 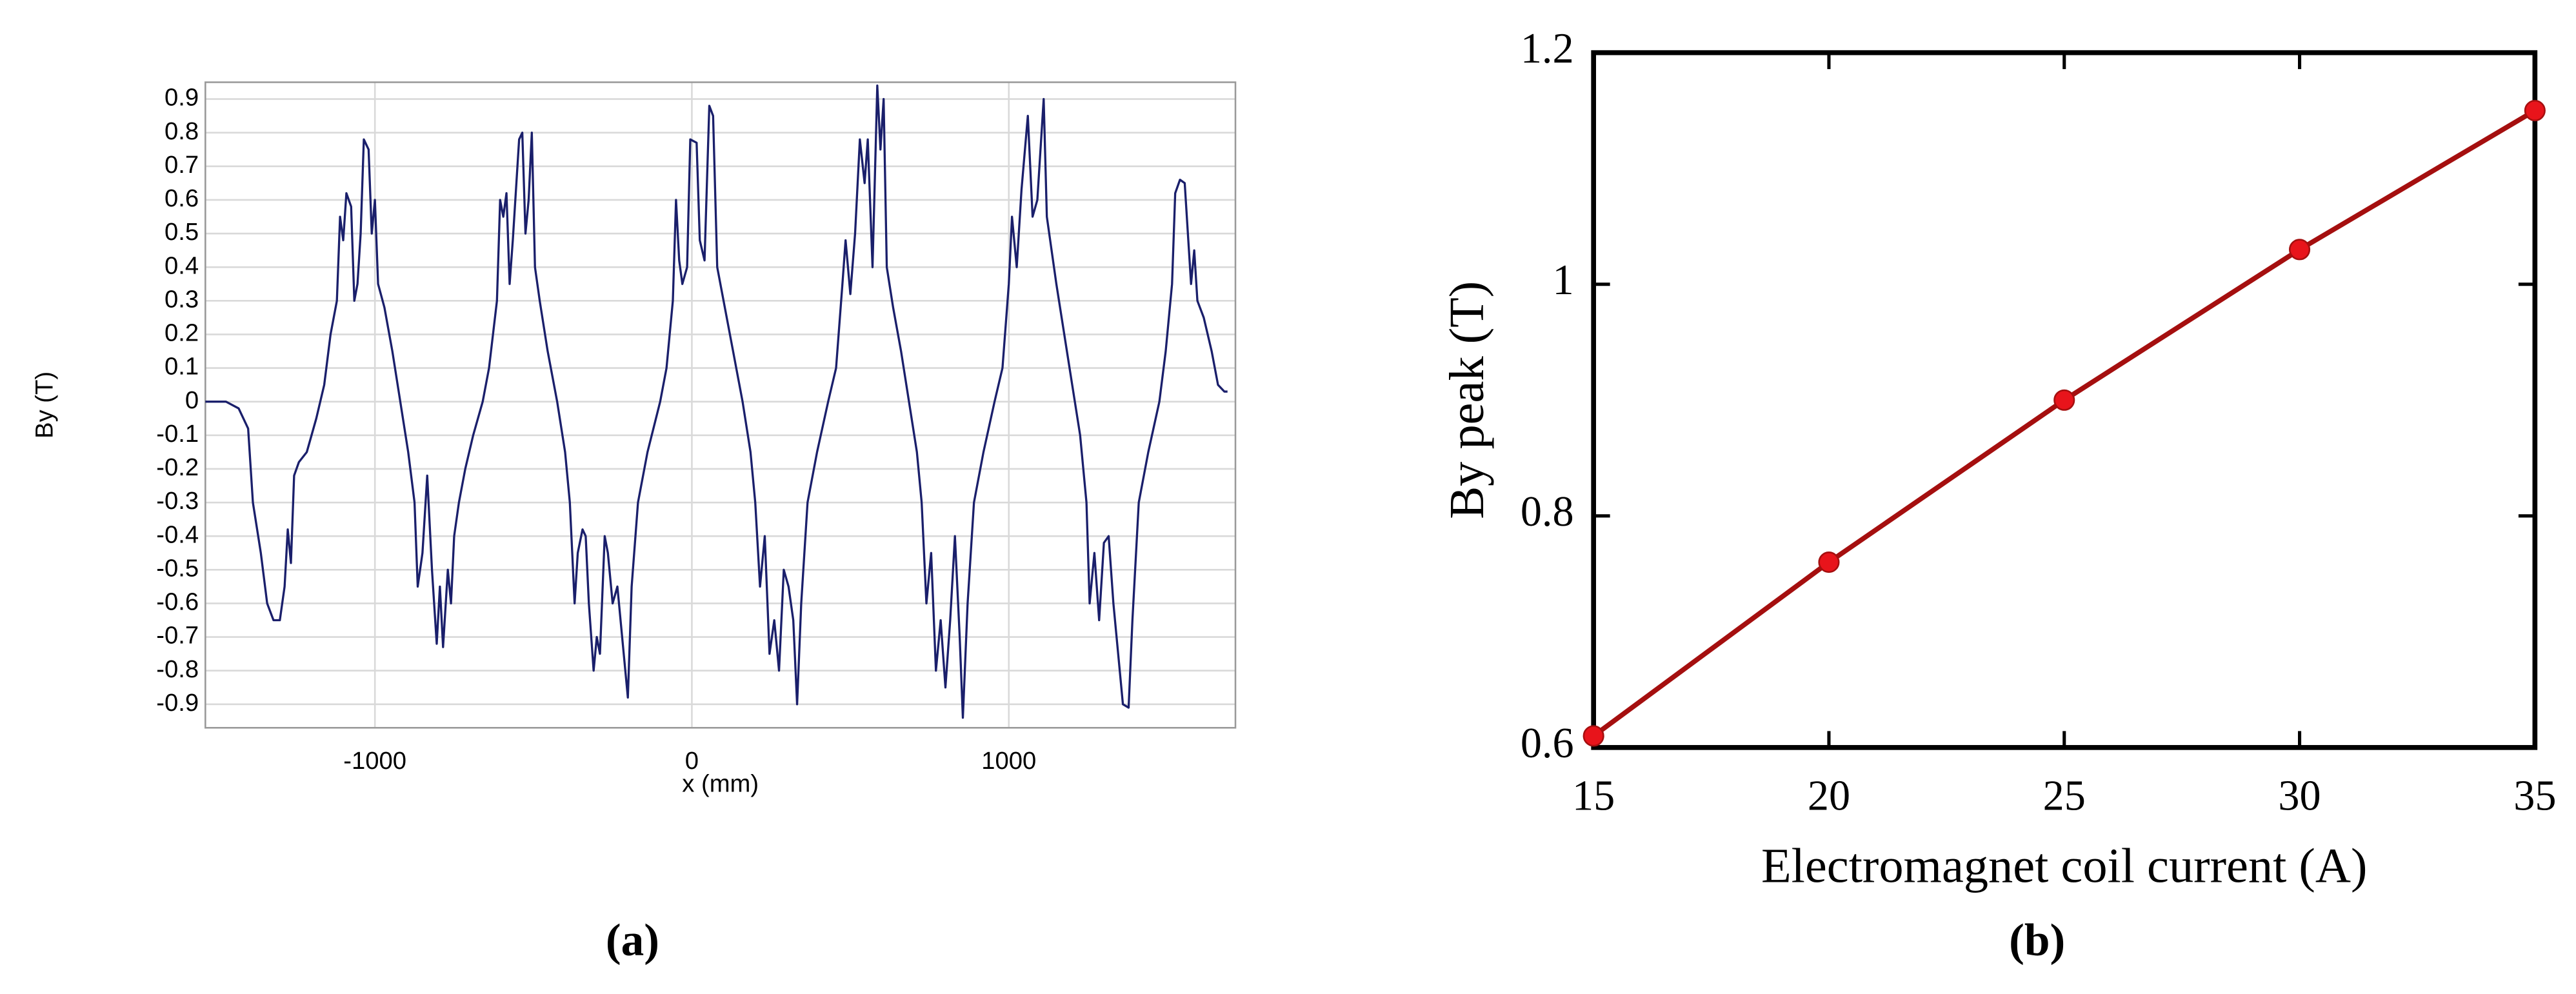 I want to click on x-tick-label: 20, so click(x=1829, y=796).